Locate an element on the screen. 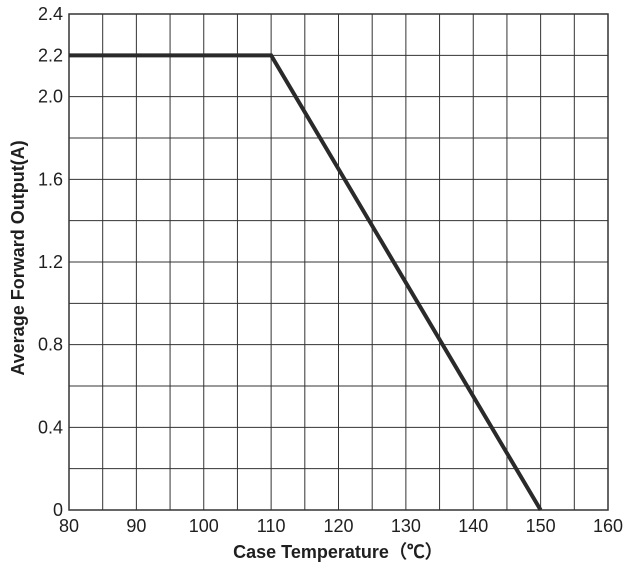 The width and height of the screenshot is (631, 566). x-axis-title: Case Temperature（℃） is located at coordinates (338, 552).